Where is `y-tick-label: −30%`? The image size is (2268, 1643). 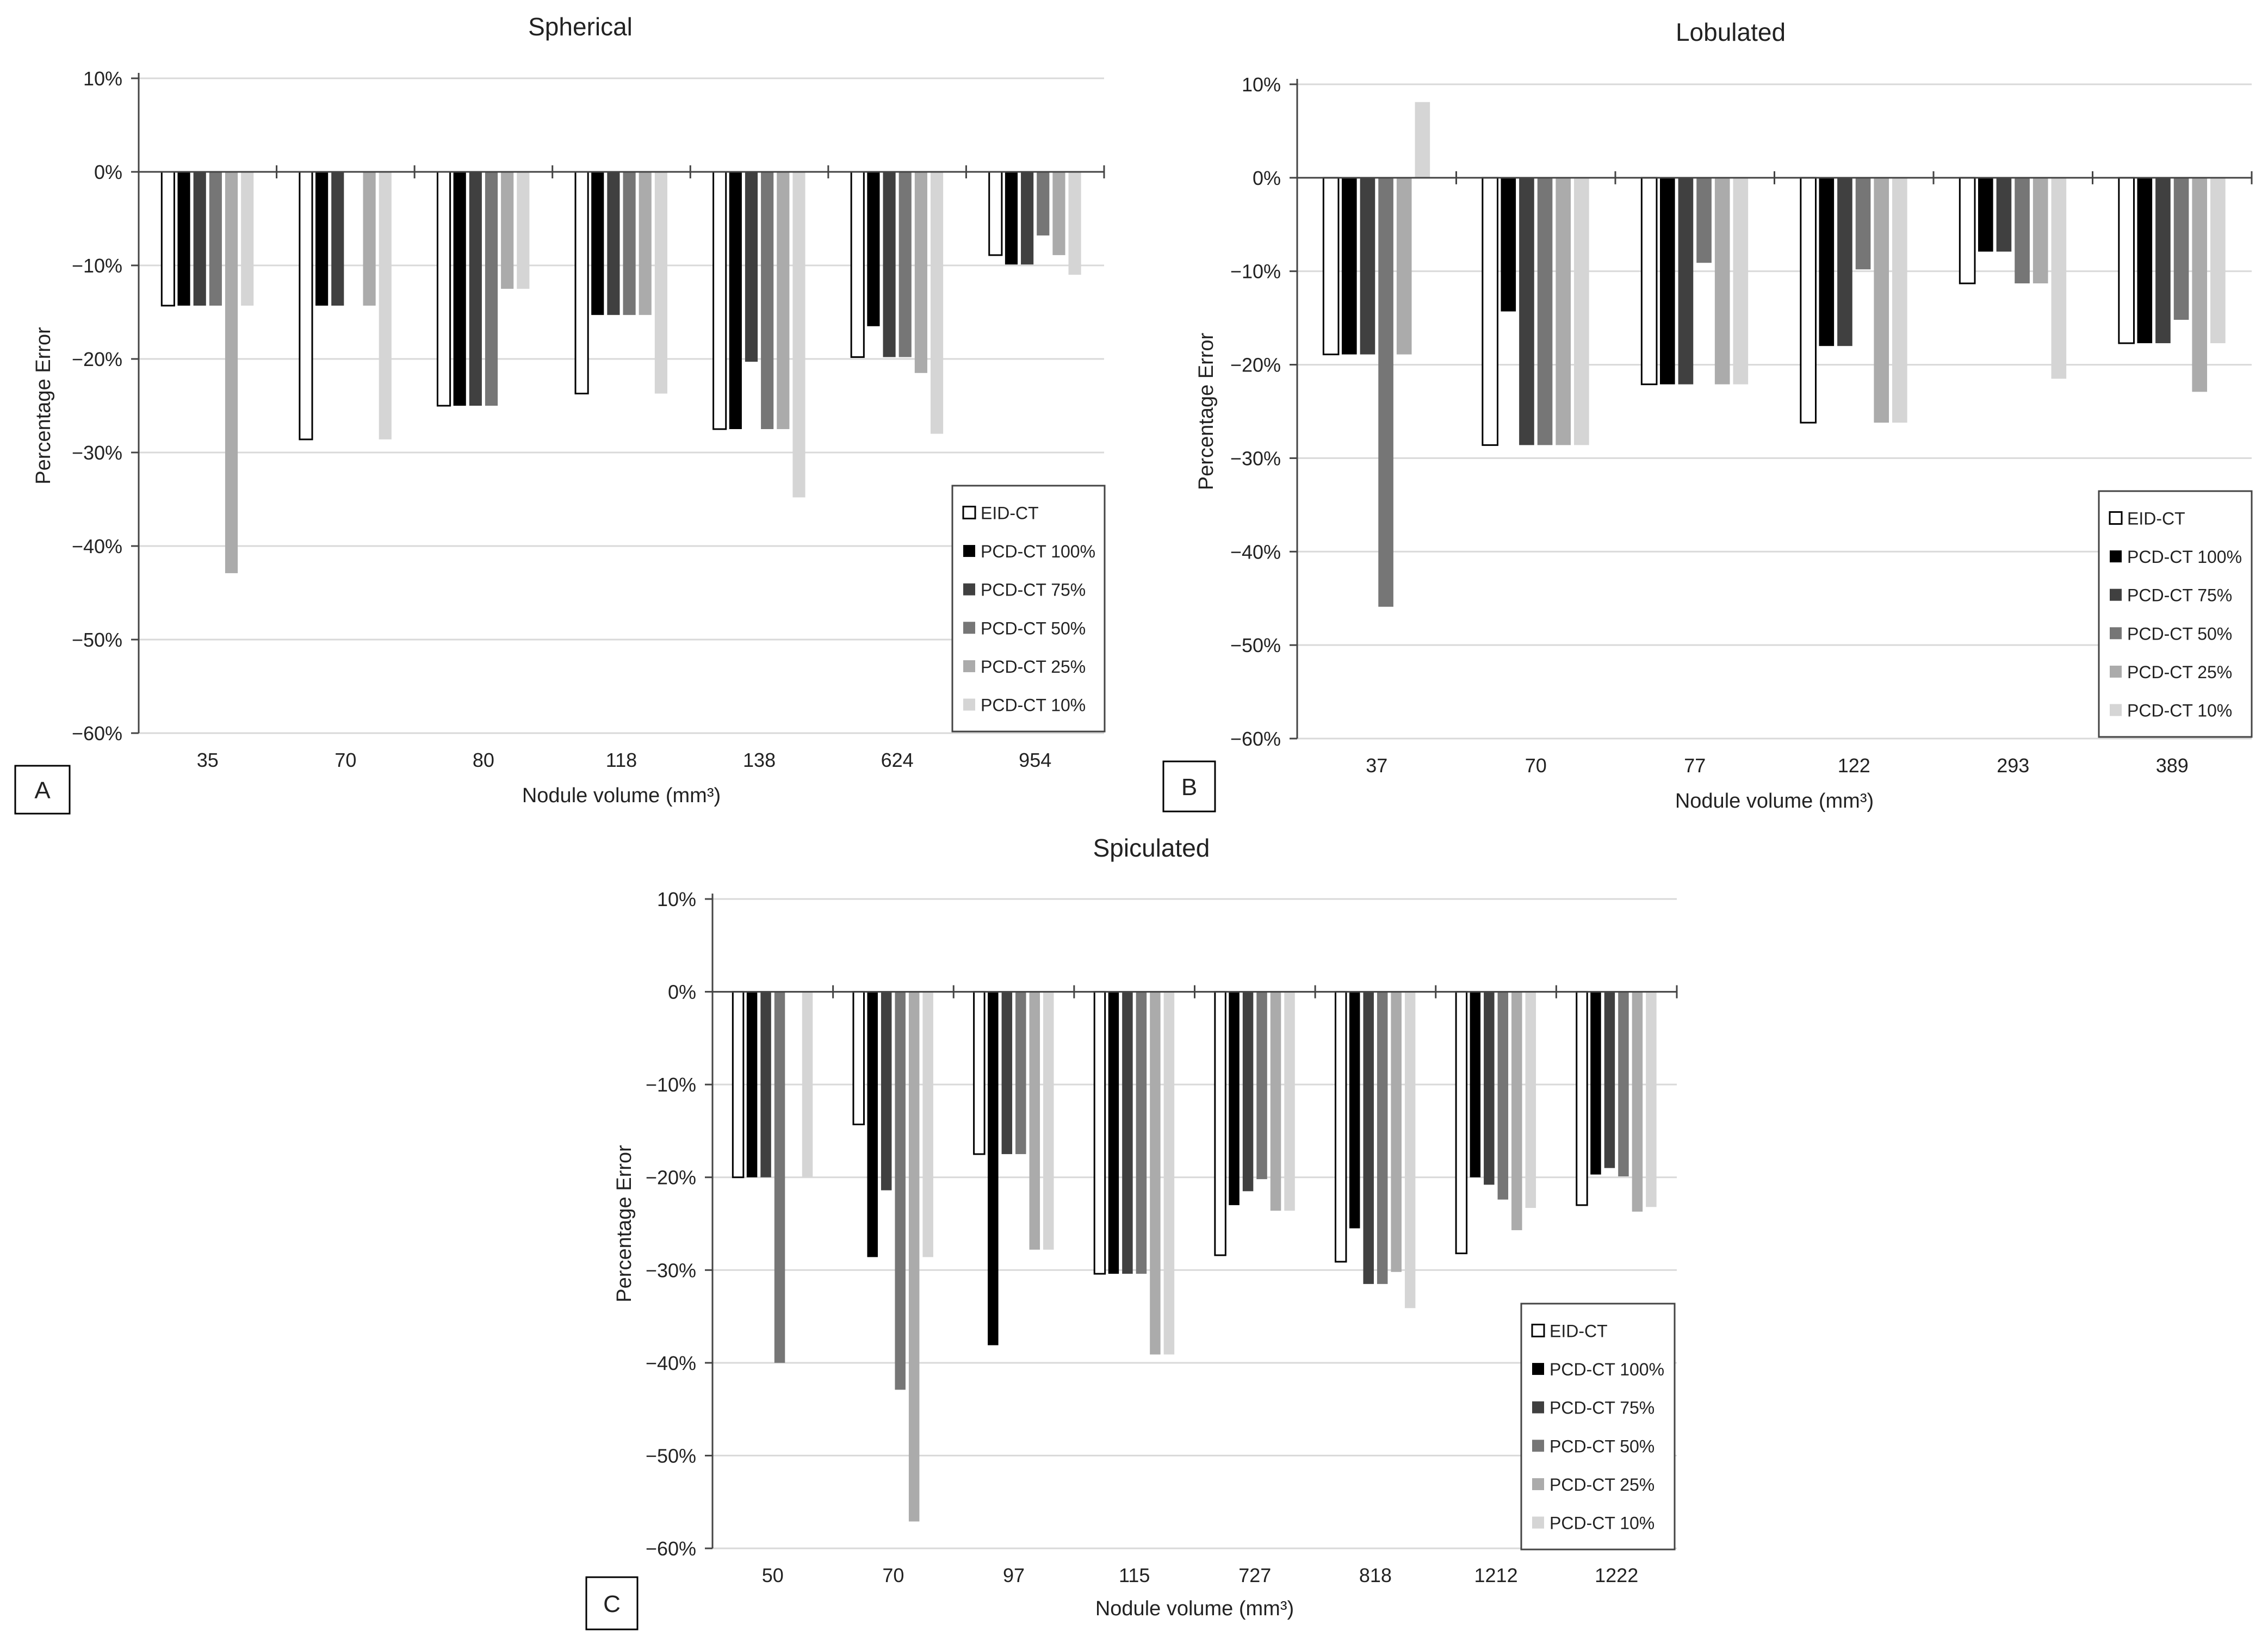 y-tick-label: −30% is located at coordinates (1256, 458).